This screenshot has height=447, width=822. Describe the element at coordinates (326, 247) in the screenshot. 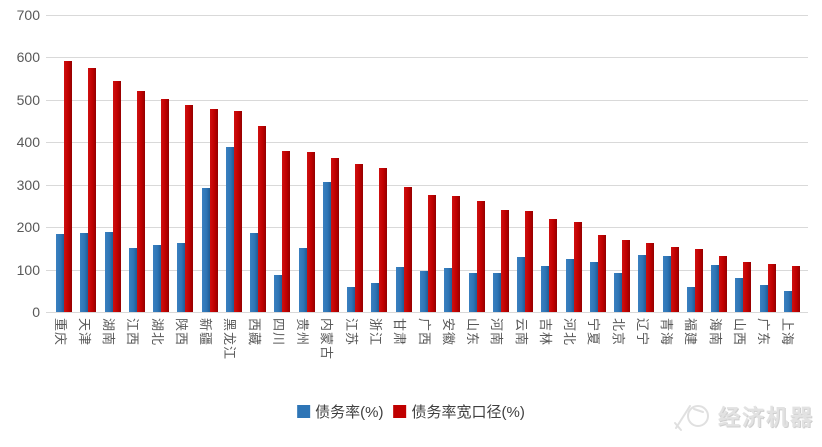

I see `bar-债务率(%)-内蒙古` at that location.